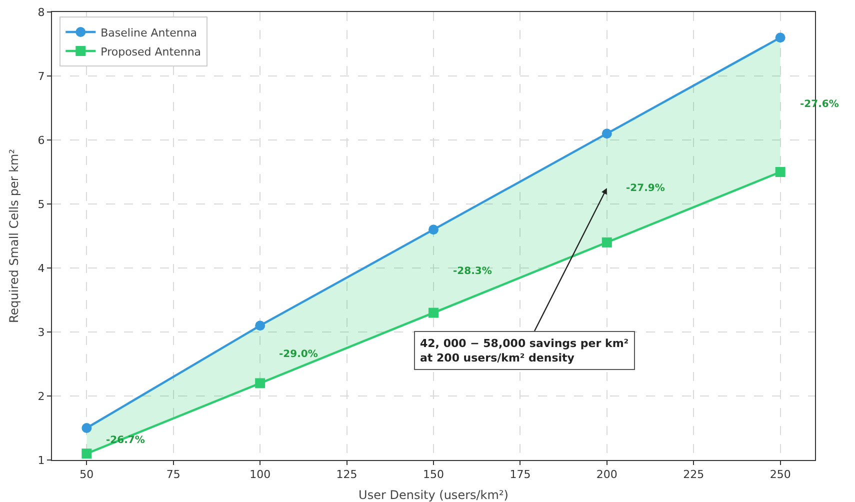 The image size is (855, 502). Describe the element at coordinates (260, 475) in the screenshot. I see `x-tick-label: 100` at that location.